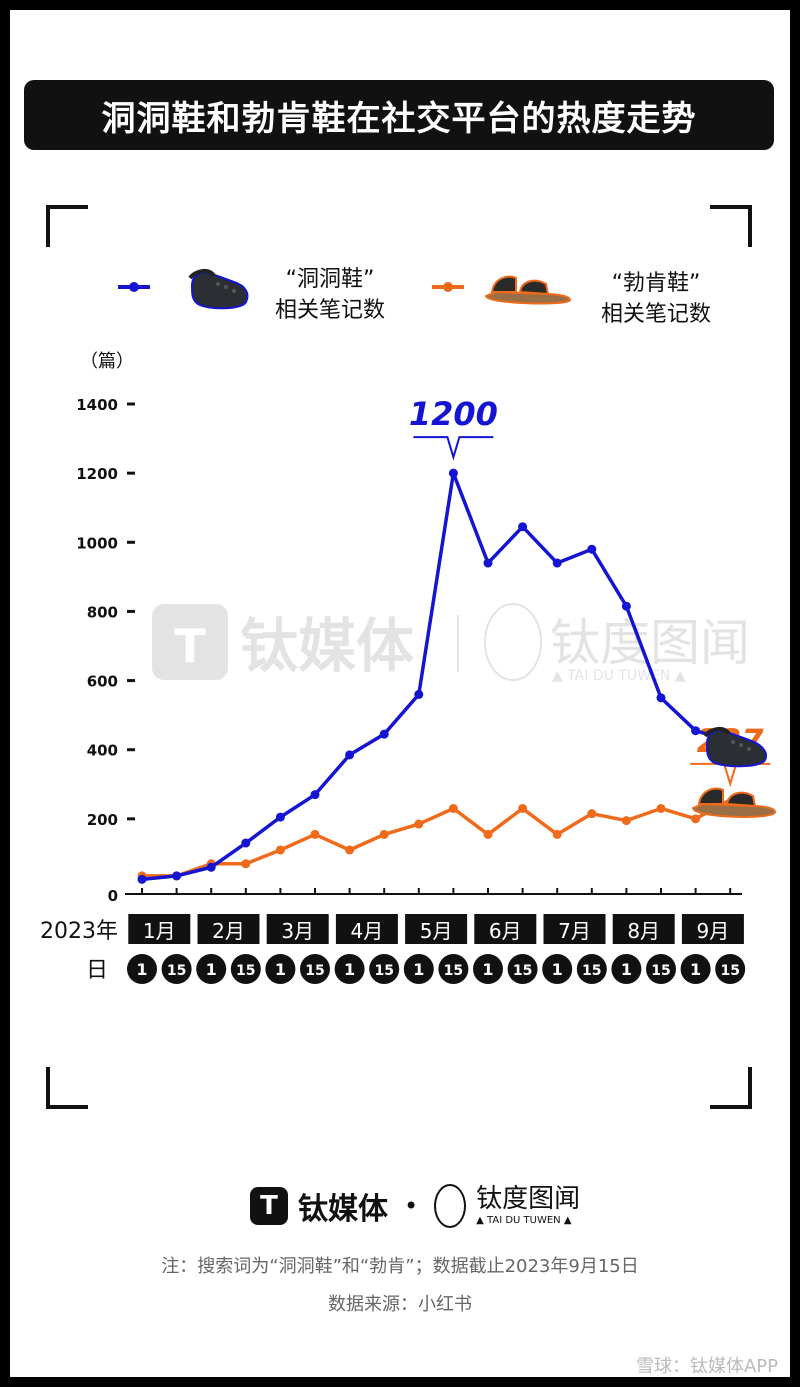  Describe the element at coordinates (436, 969) in the screenshot. I see `day-labels: 1 15 1 15 1 15 1 15 1 15 1 15 1 15 1 15 1 15` at that location.